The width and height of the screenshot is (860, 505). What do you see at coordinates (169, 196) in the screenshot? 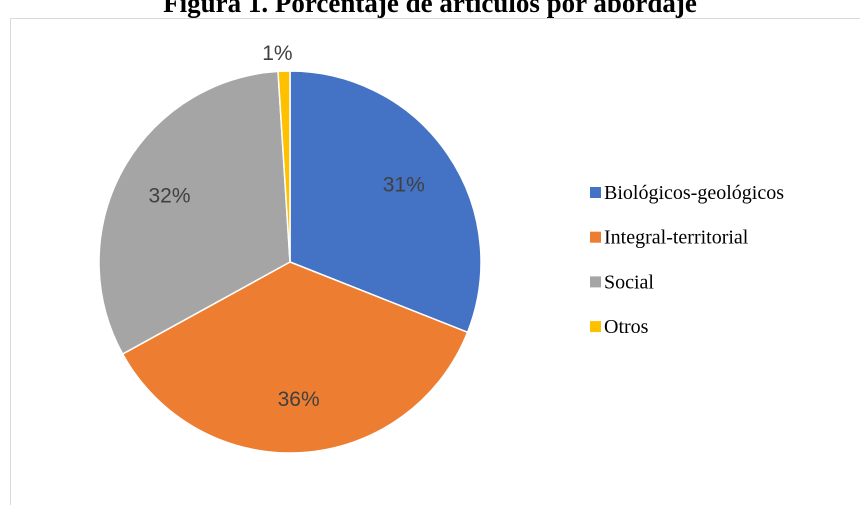
I see `data-label: 32%` at bounding box center [169, 196].